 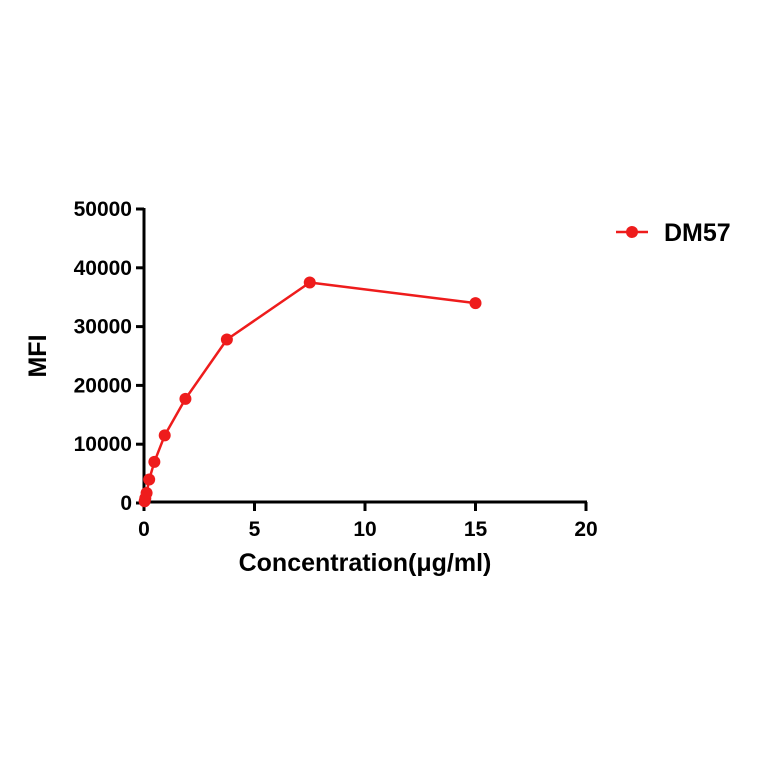 I want to click on x-tick-label: 0, so click(x=144, y=529).